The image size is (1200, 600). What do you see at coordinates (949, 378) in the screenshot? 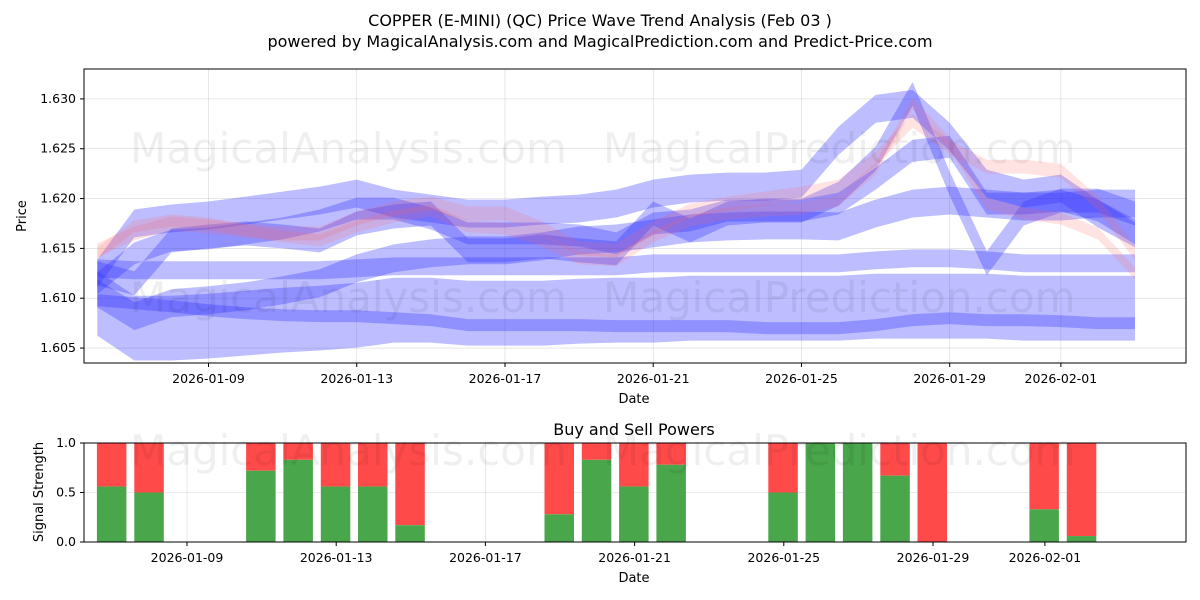
I see `price-x-tick-label: 2026-01-29` at bounding box center [949, 378].